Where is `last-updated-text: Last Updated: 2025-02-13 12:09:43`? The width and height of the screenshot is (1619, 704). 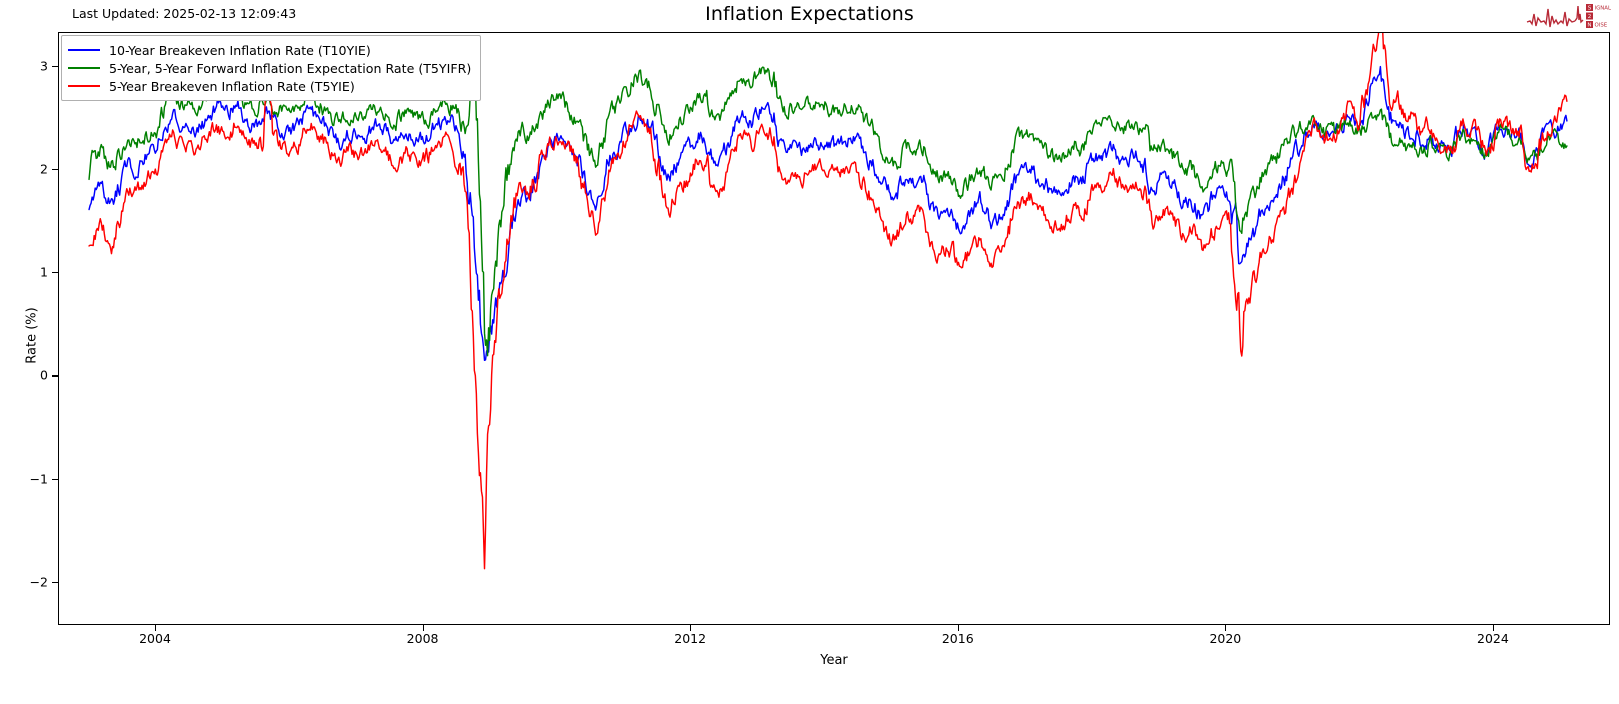
last-updated-text: Last Updated: 2025-02-13 12:09:43 is located at coordinates (184, 13).